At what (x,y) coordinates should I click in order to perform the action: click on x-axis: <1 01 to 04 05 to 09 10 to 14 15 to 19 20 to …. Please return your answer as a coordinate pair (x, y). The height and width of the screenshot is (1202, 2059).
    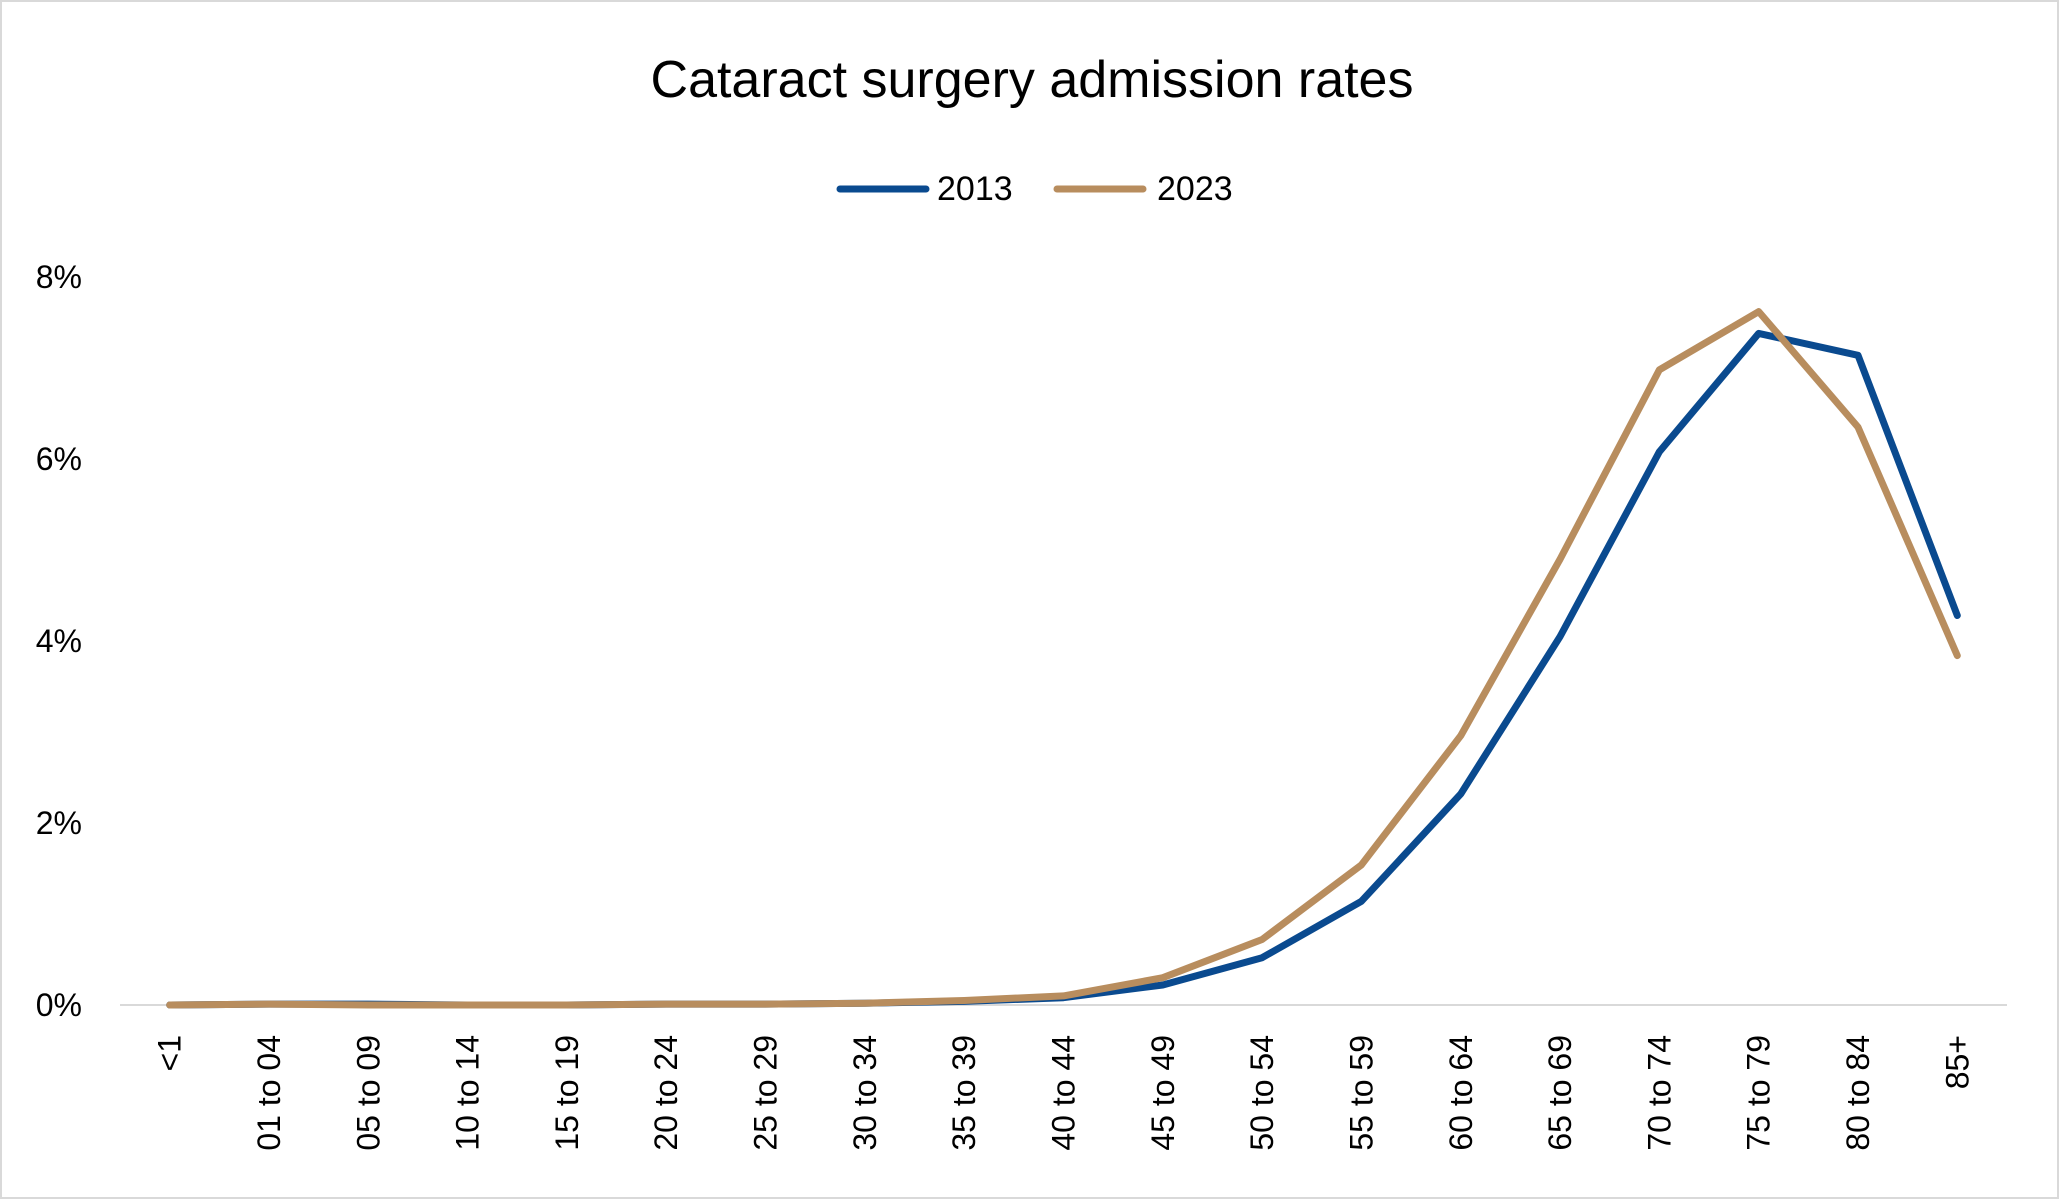
    Looking at the image, I should click on (1063, 1077).